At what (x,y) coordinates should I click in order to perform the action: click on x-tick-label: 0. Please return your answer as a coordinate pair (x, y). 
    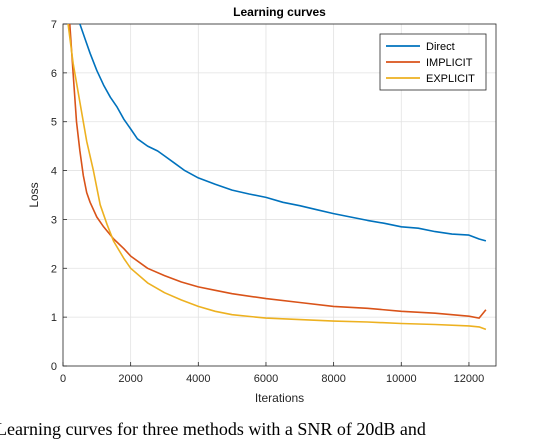
    Looking at the image, I should click on (63, 379).